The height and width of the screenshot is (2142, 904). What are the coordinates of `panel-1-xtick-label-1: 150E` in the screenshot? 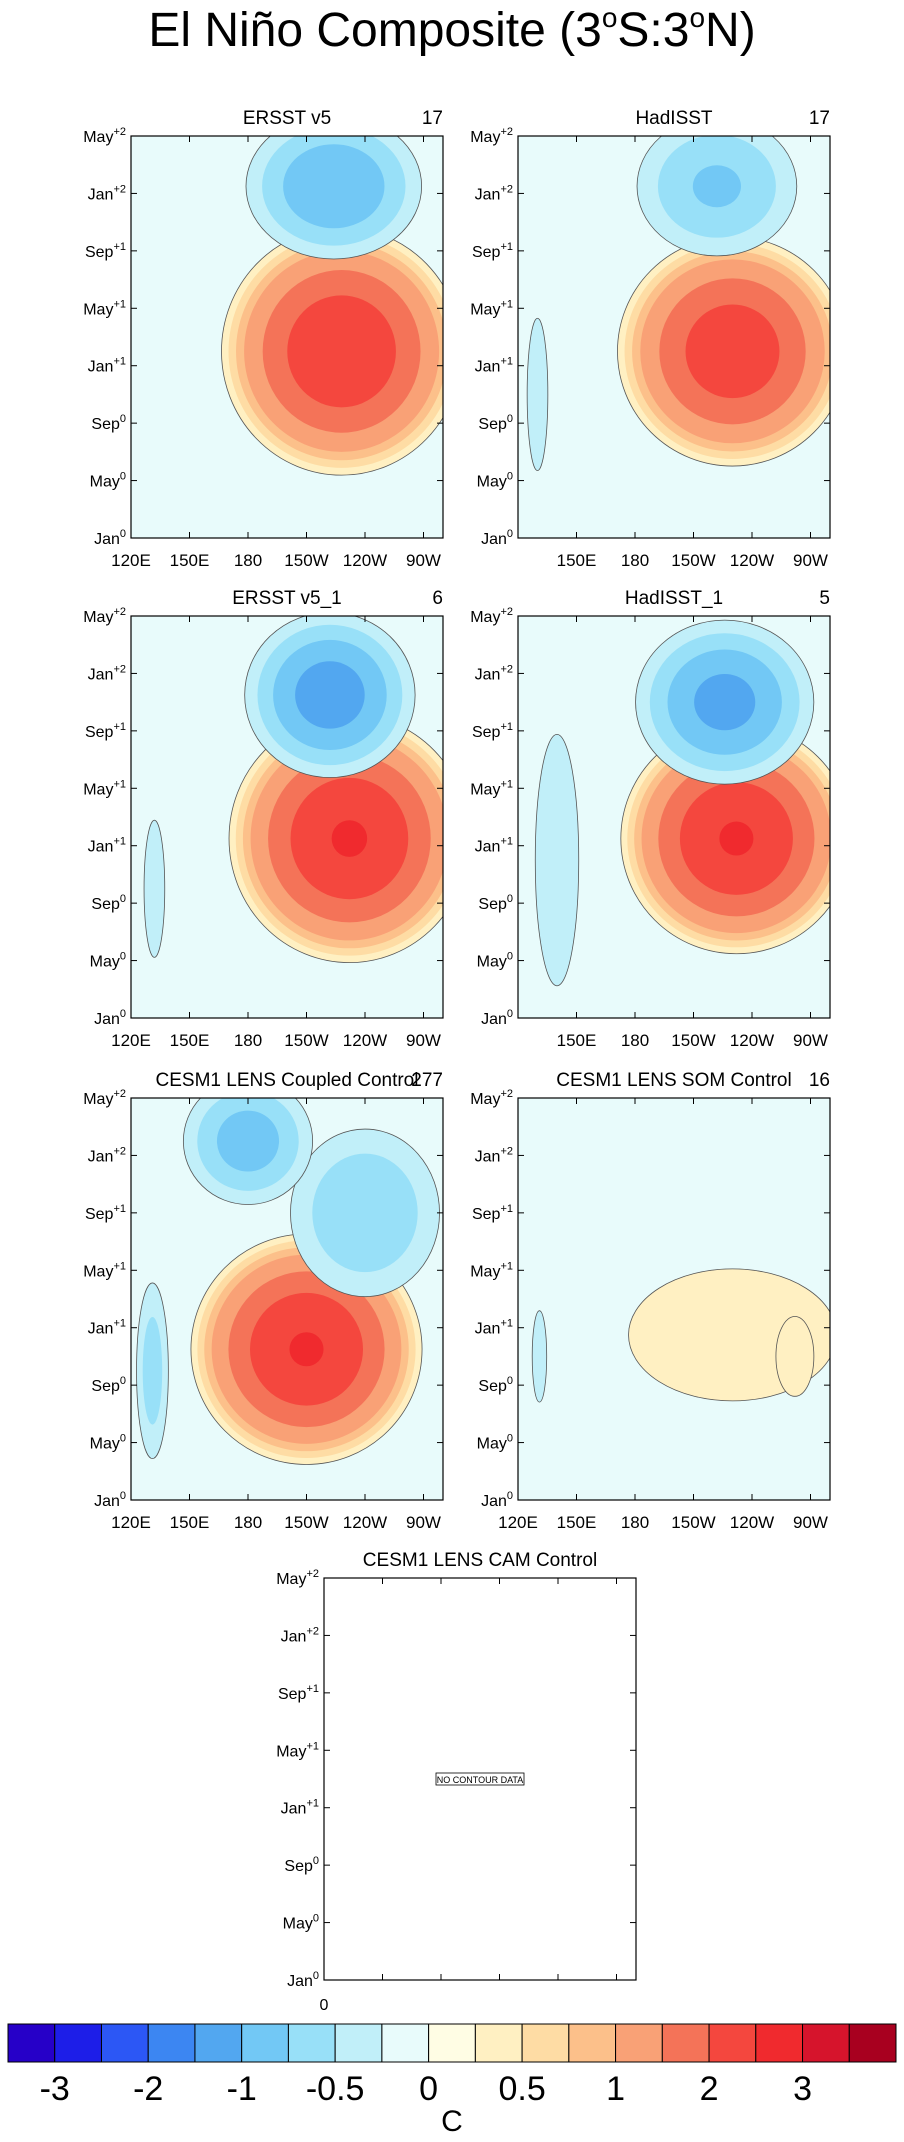 It's located at (190, 560).